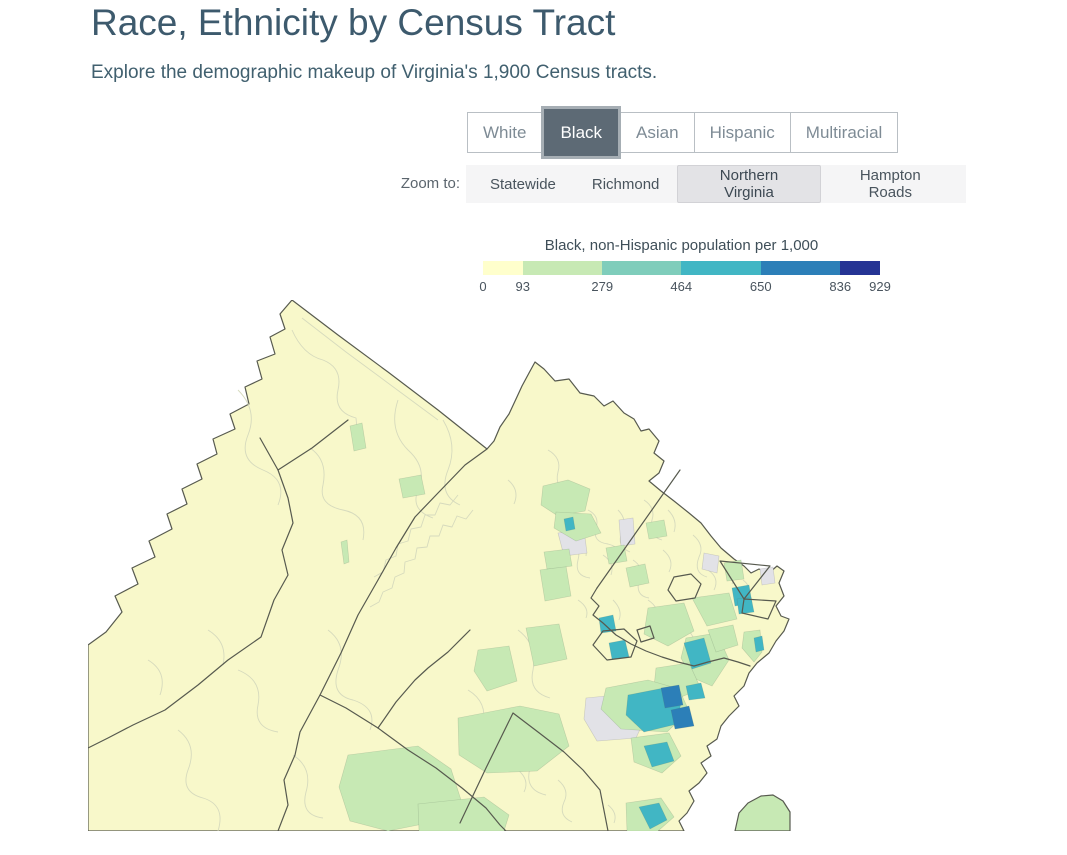  What do you see at coordinates (442, 779) in the screenshot?
I see `prince-william-stafford-line` at bounding box center [442, 779].